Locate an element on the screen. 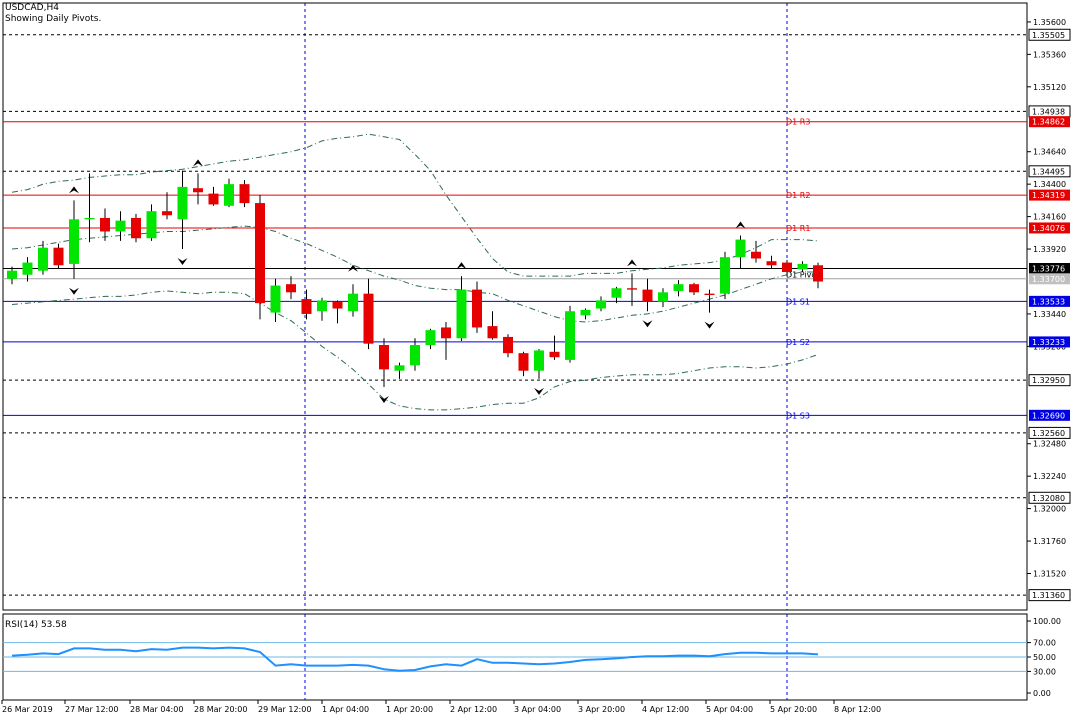 The width and height of the screenshot is (1080, 720). y-tick-label: 1.32000 is located at coordinates (1049, 509).